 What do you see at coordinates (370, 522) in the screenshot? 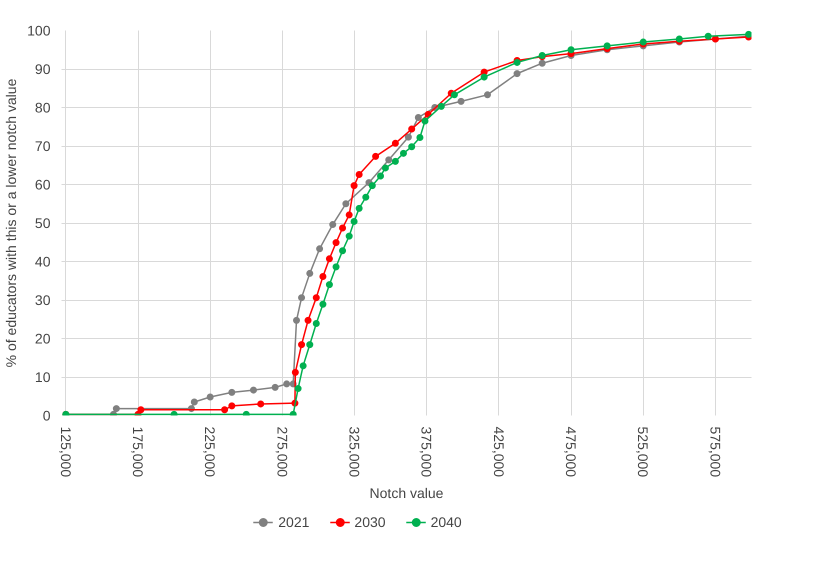
I see `legend-label: 2030` at bounding box center [370, 522].